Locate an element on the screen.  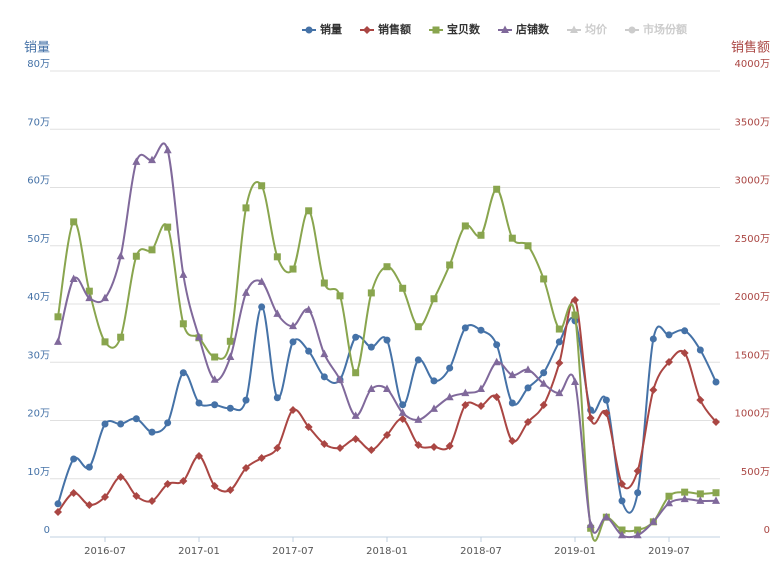
x-tick-label: 2018-07 is located at coordinates (481, 551).